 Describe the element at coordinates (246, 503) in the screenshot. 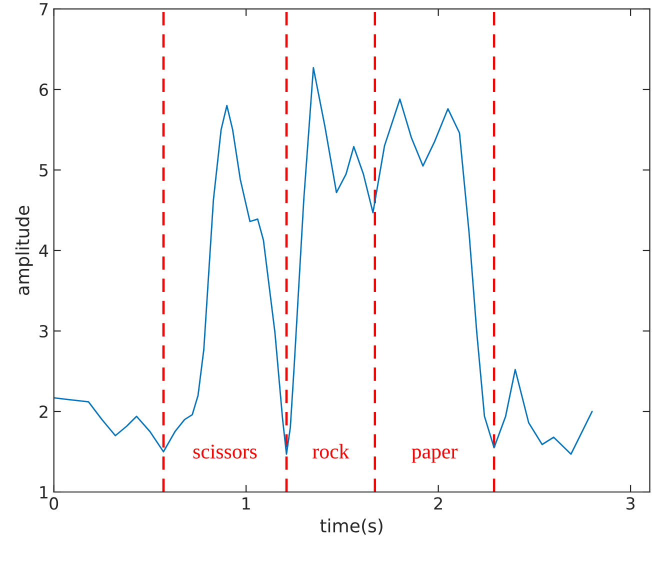

I see `x-tick-label: 1` at that location.